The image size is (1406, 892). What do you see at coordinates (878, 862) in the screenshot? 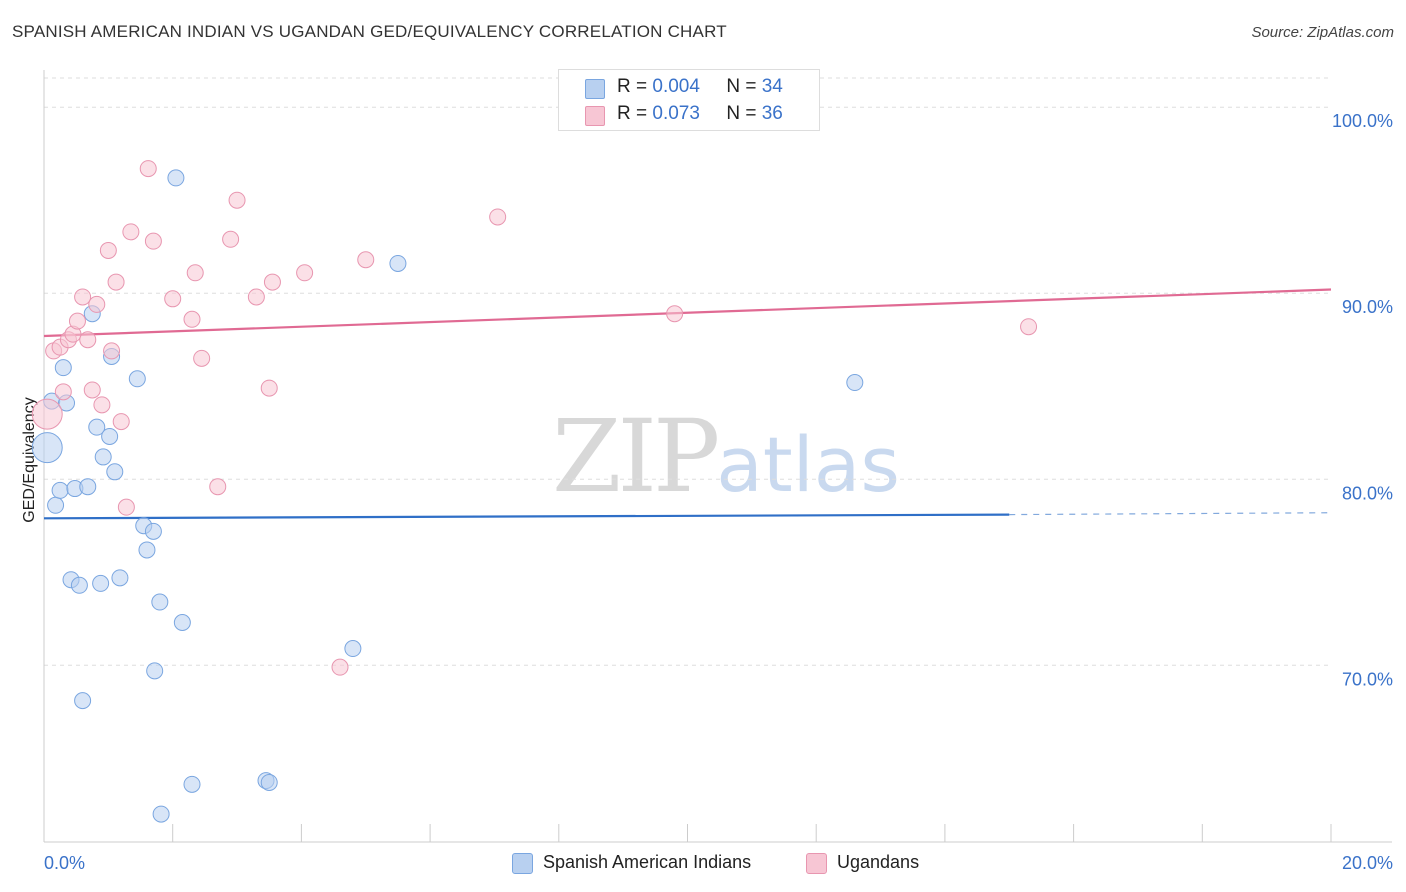
I see `bottom-legend-label: Ugandans` at bounding box center [878, 862].